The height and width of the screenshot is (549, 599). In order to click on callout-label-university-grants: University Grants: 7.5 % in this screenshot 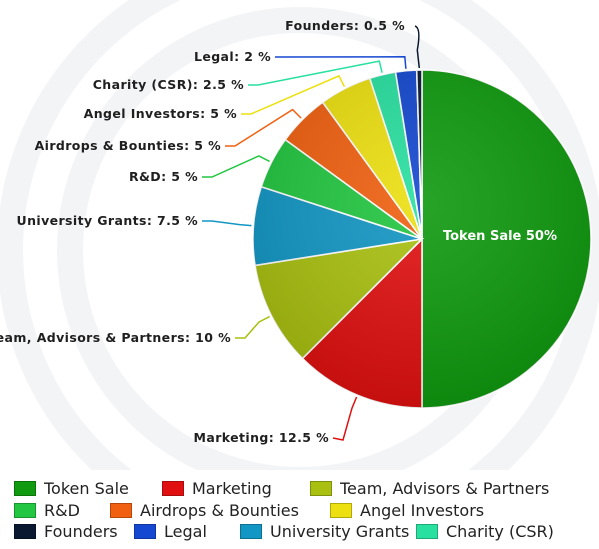, I will do `click(108, 220)`.